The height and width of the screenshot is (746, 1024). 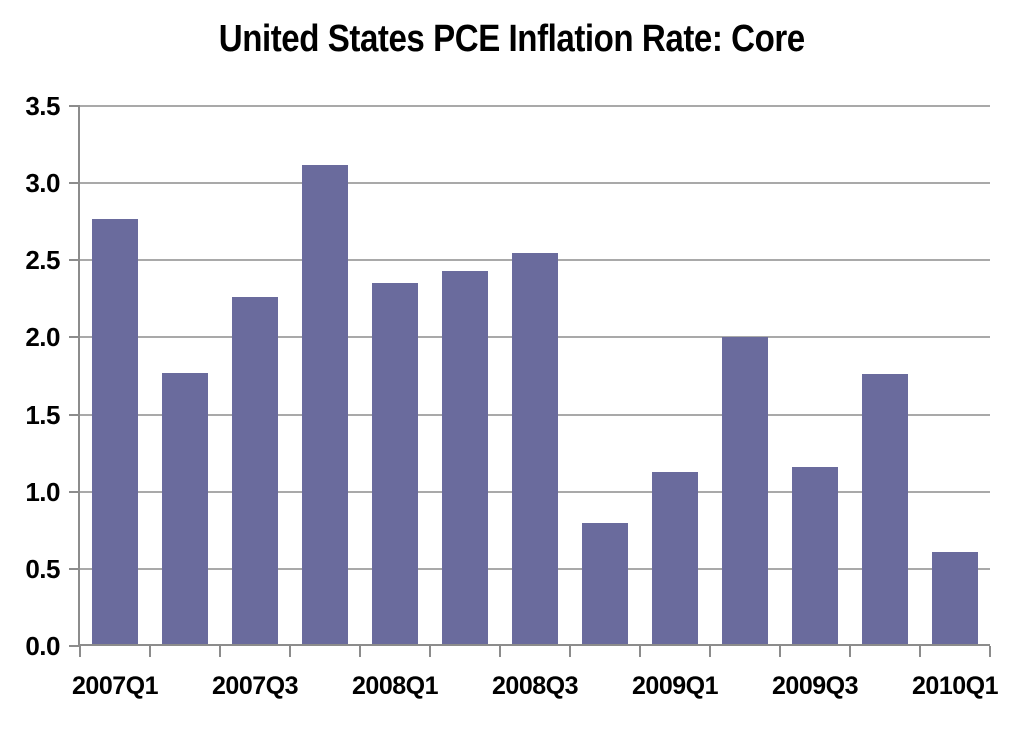 What do you see at coordinates (42, 183) in the screenshot?
I see `y-tick-label: 3.0` at bounding box center [42, 183].